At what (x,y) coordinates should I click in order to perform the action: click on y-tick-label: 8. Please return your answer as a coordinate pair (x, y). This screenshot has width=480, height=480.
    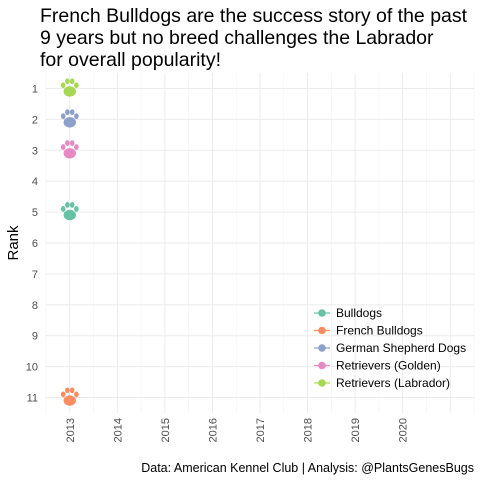
    Looking at the image, I should click on (35, 306).